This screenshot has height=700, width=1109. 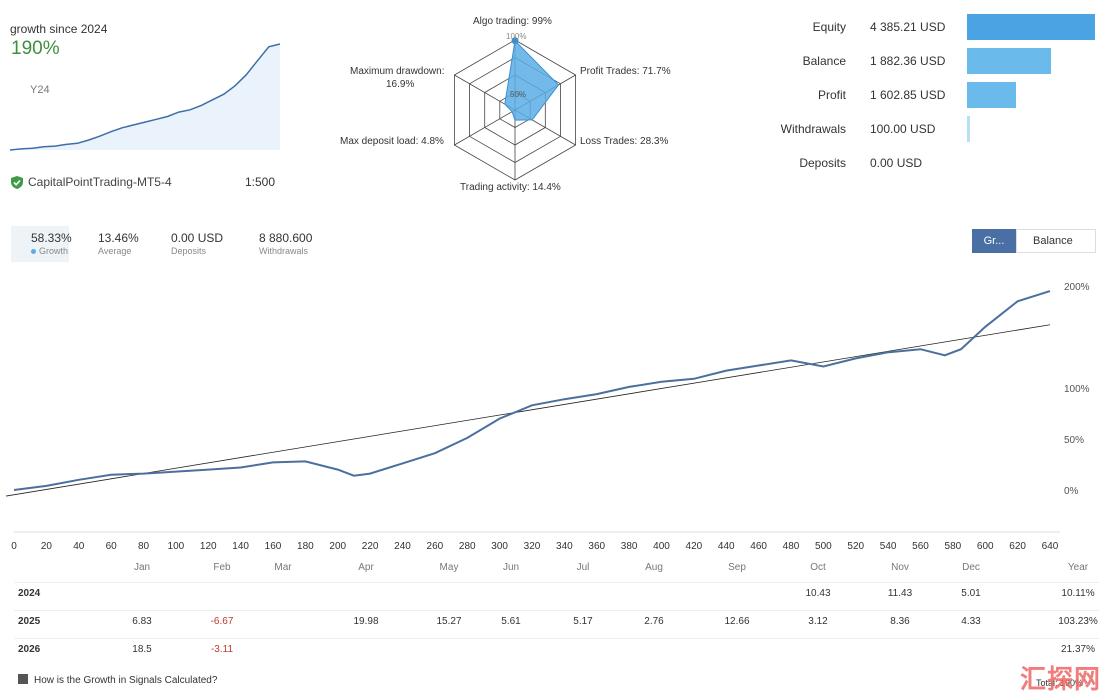 I want to click on x-tick-label: 60, so click(x=111, y=546).